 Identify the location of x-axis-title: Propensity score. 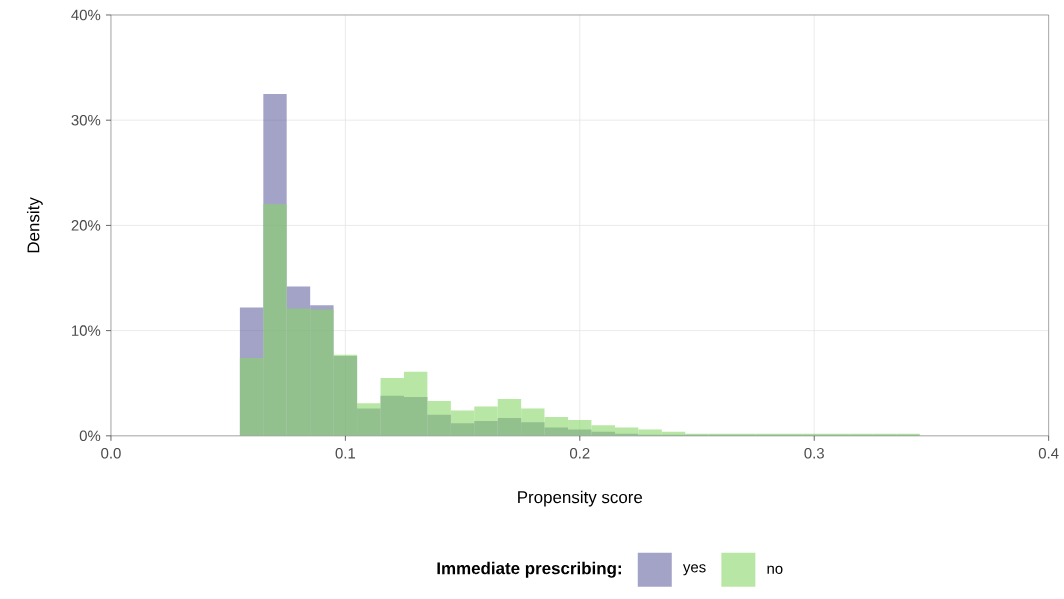
(580, 498).